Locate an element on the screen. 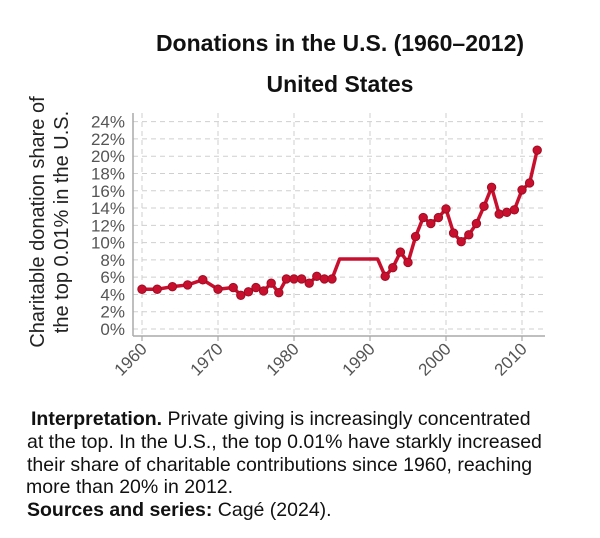 Image resolution: width=600 pixels, height=538 pixels. y-tick-label: 10% is located at coordinates (108, 243).